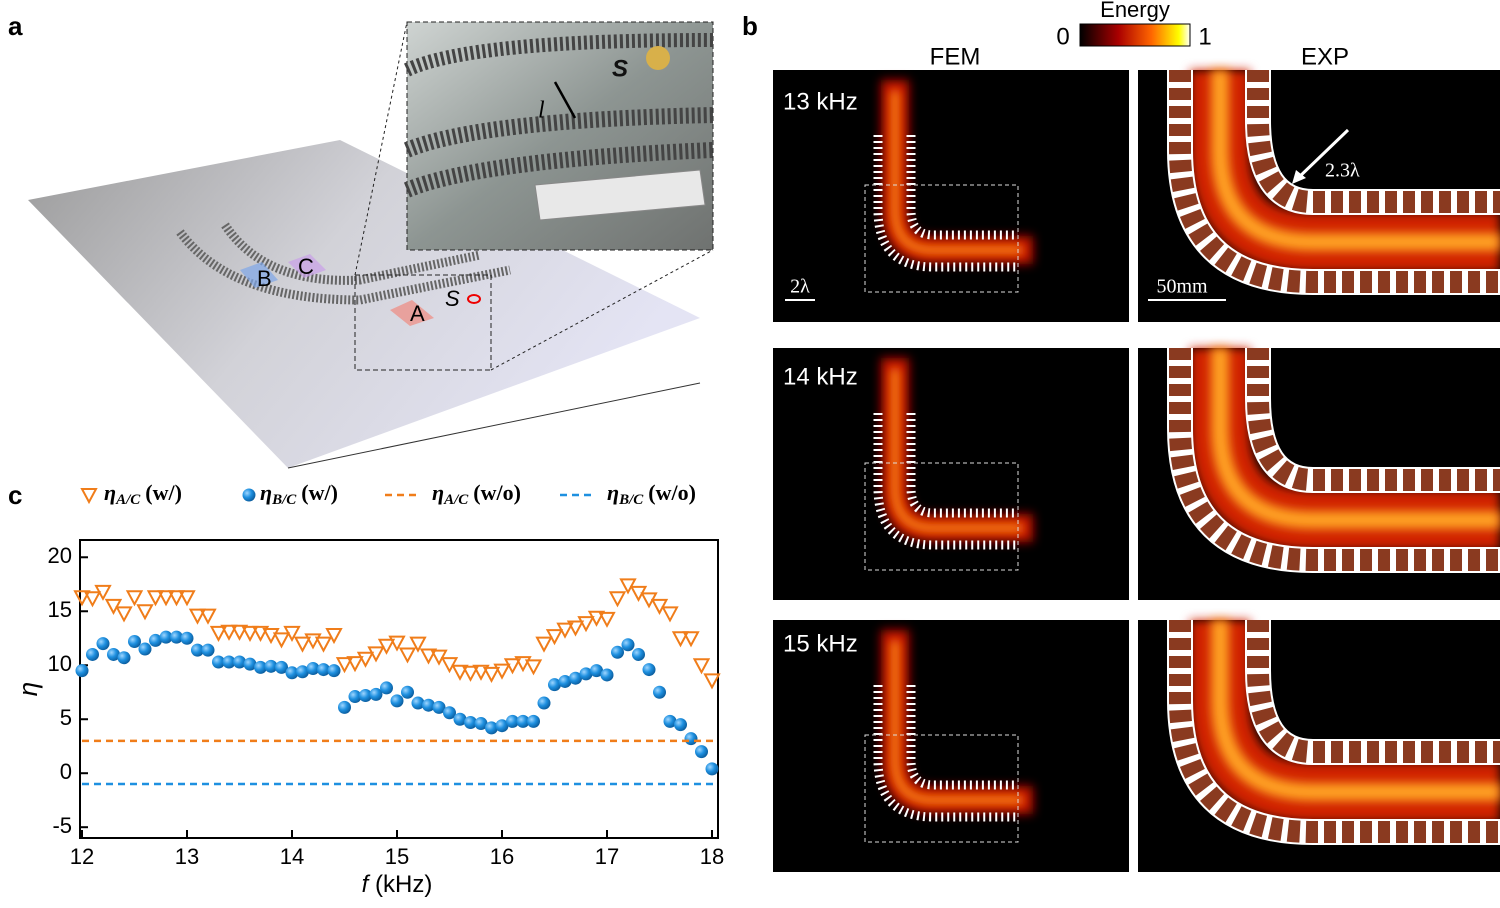  I want to click on inset-label: S, so click(620, 68).